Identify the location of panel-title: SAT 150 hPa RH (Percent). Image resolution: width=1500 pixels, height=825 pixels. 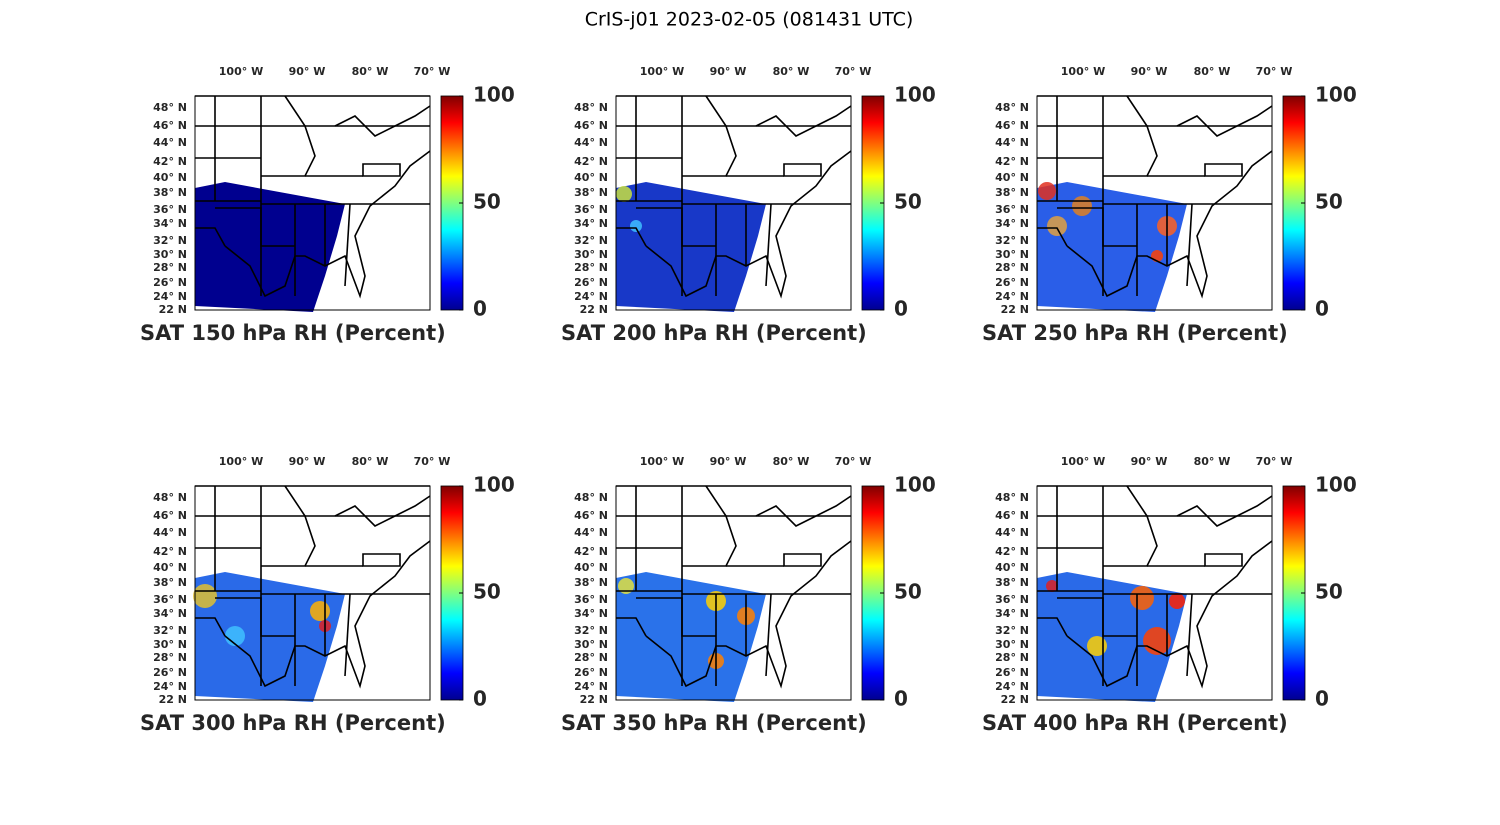
(293, 333).